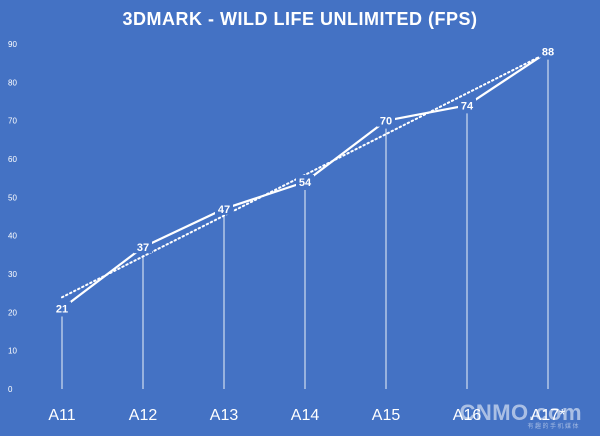 This screenshot has width=600, height=436. I want to click on x-tick-label: A15, so click(386, 415).